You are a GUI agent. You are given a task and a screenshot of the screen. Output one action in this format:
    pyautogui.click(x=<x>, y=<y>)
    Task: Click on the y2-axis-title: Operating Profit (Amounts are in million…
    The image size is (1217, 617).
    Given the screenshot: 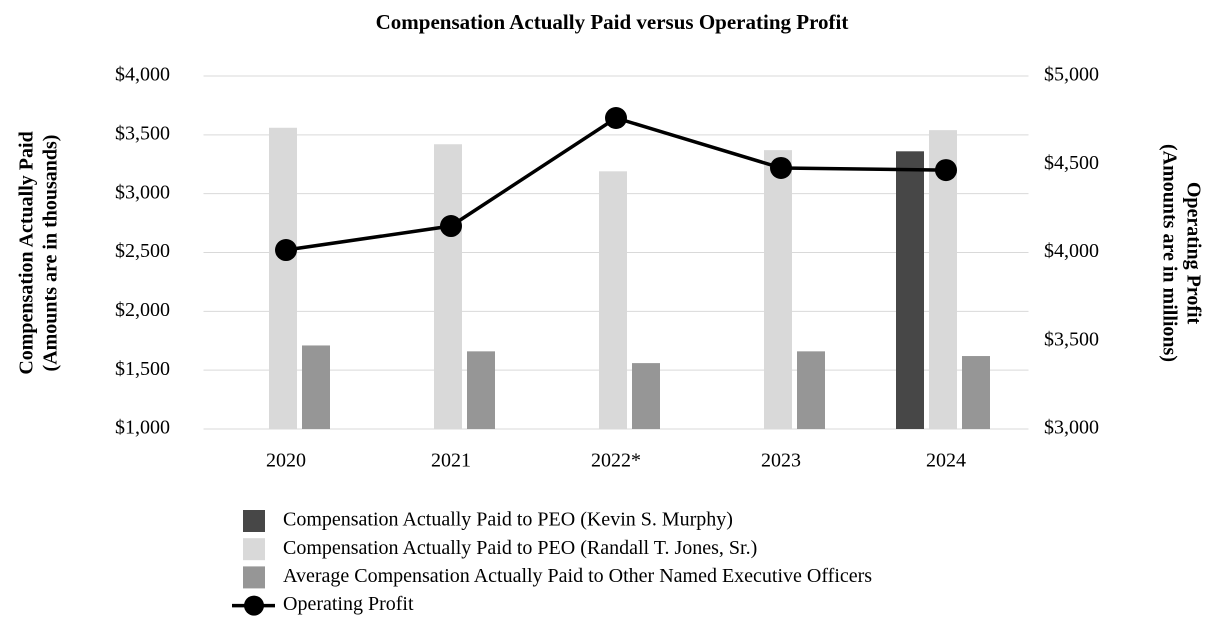 What is the action you would take?
    pyautogui.click(x=1181, y=253)
    